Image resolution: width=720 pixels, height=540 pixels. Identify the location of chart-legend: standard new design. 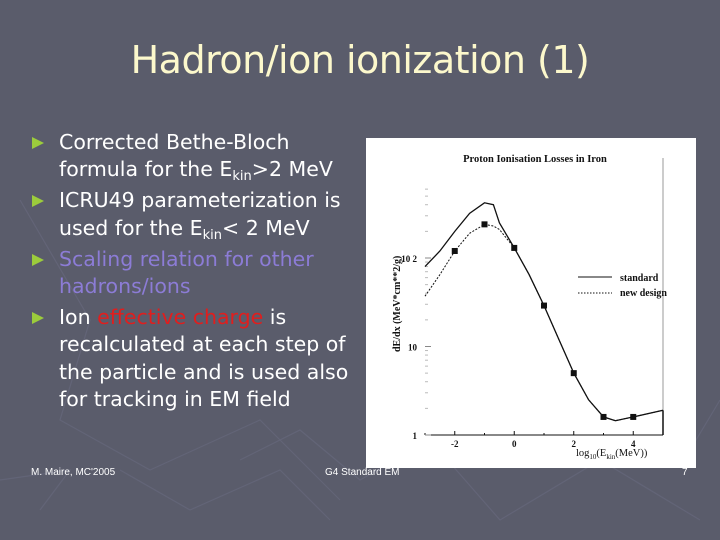
(622, 286).